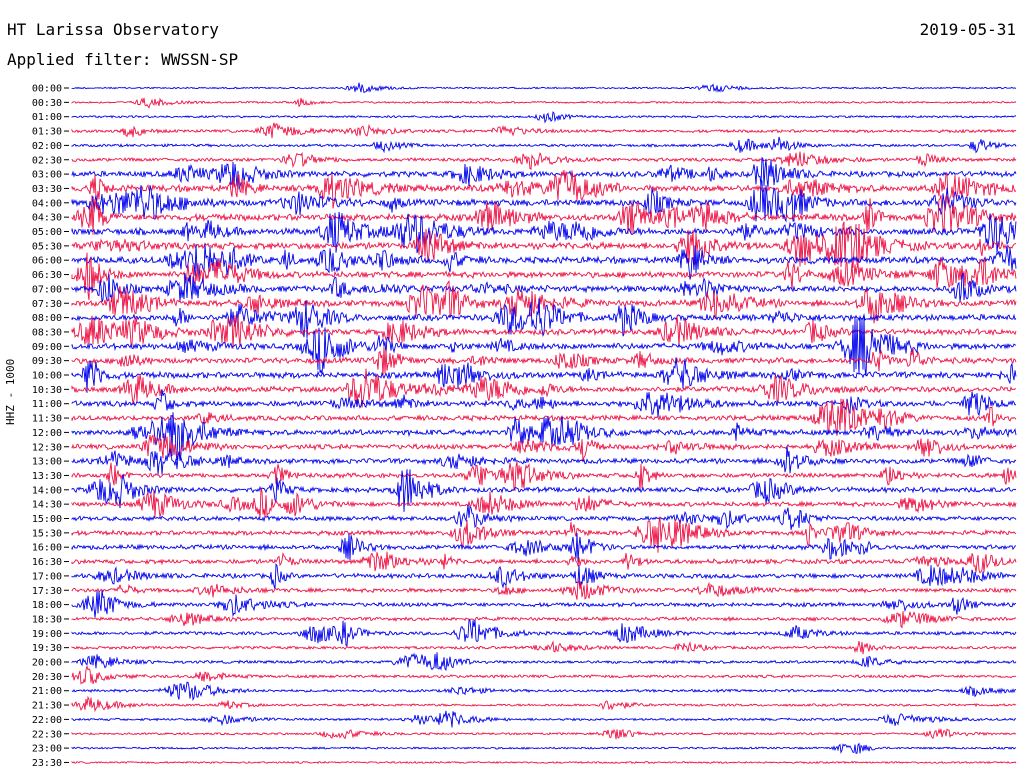 Image resolution: width=1024 pixels, height=780 pixels. I want to click on row-time-label: 09:00, so click(47, 347).